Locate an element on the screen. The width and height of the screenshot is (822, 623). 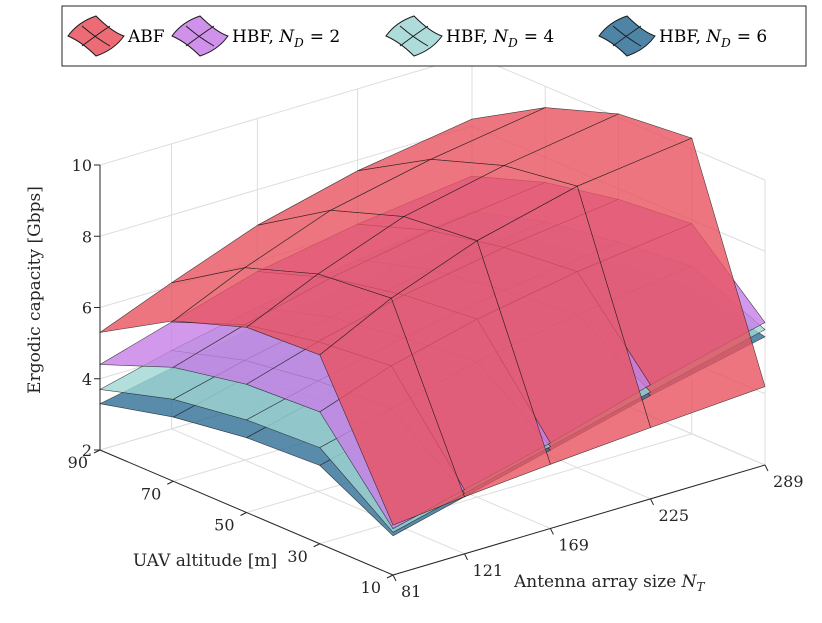
legend-item: HBF, ND = 6 is located at coordinates (682, 36).